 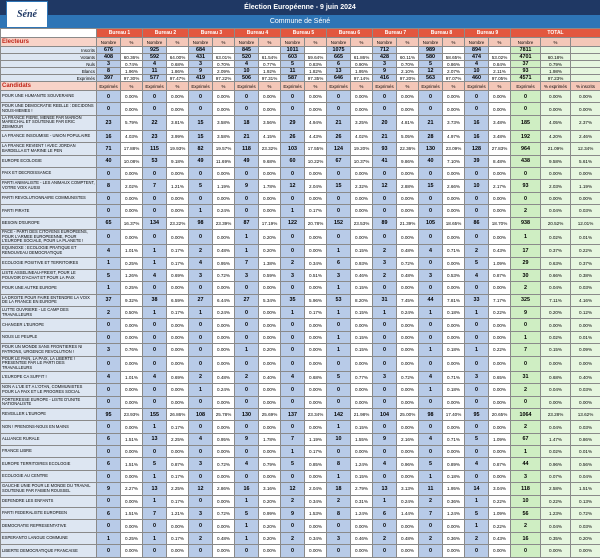 I want to click on total-count: 44, so click(x=526, y=464).